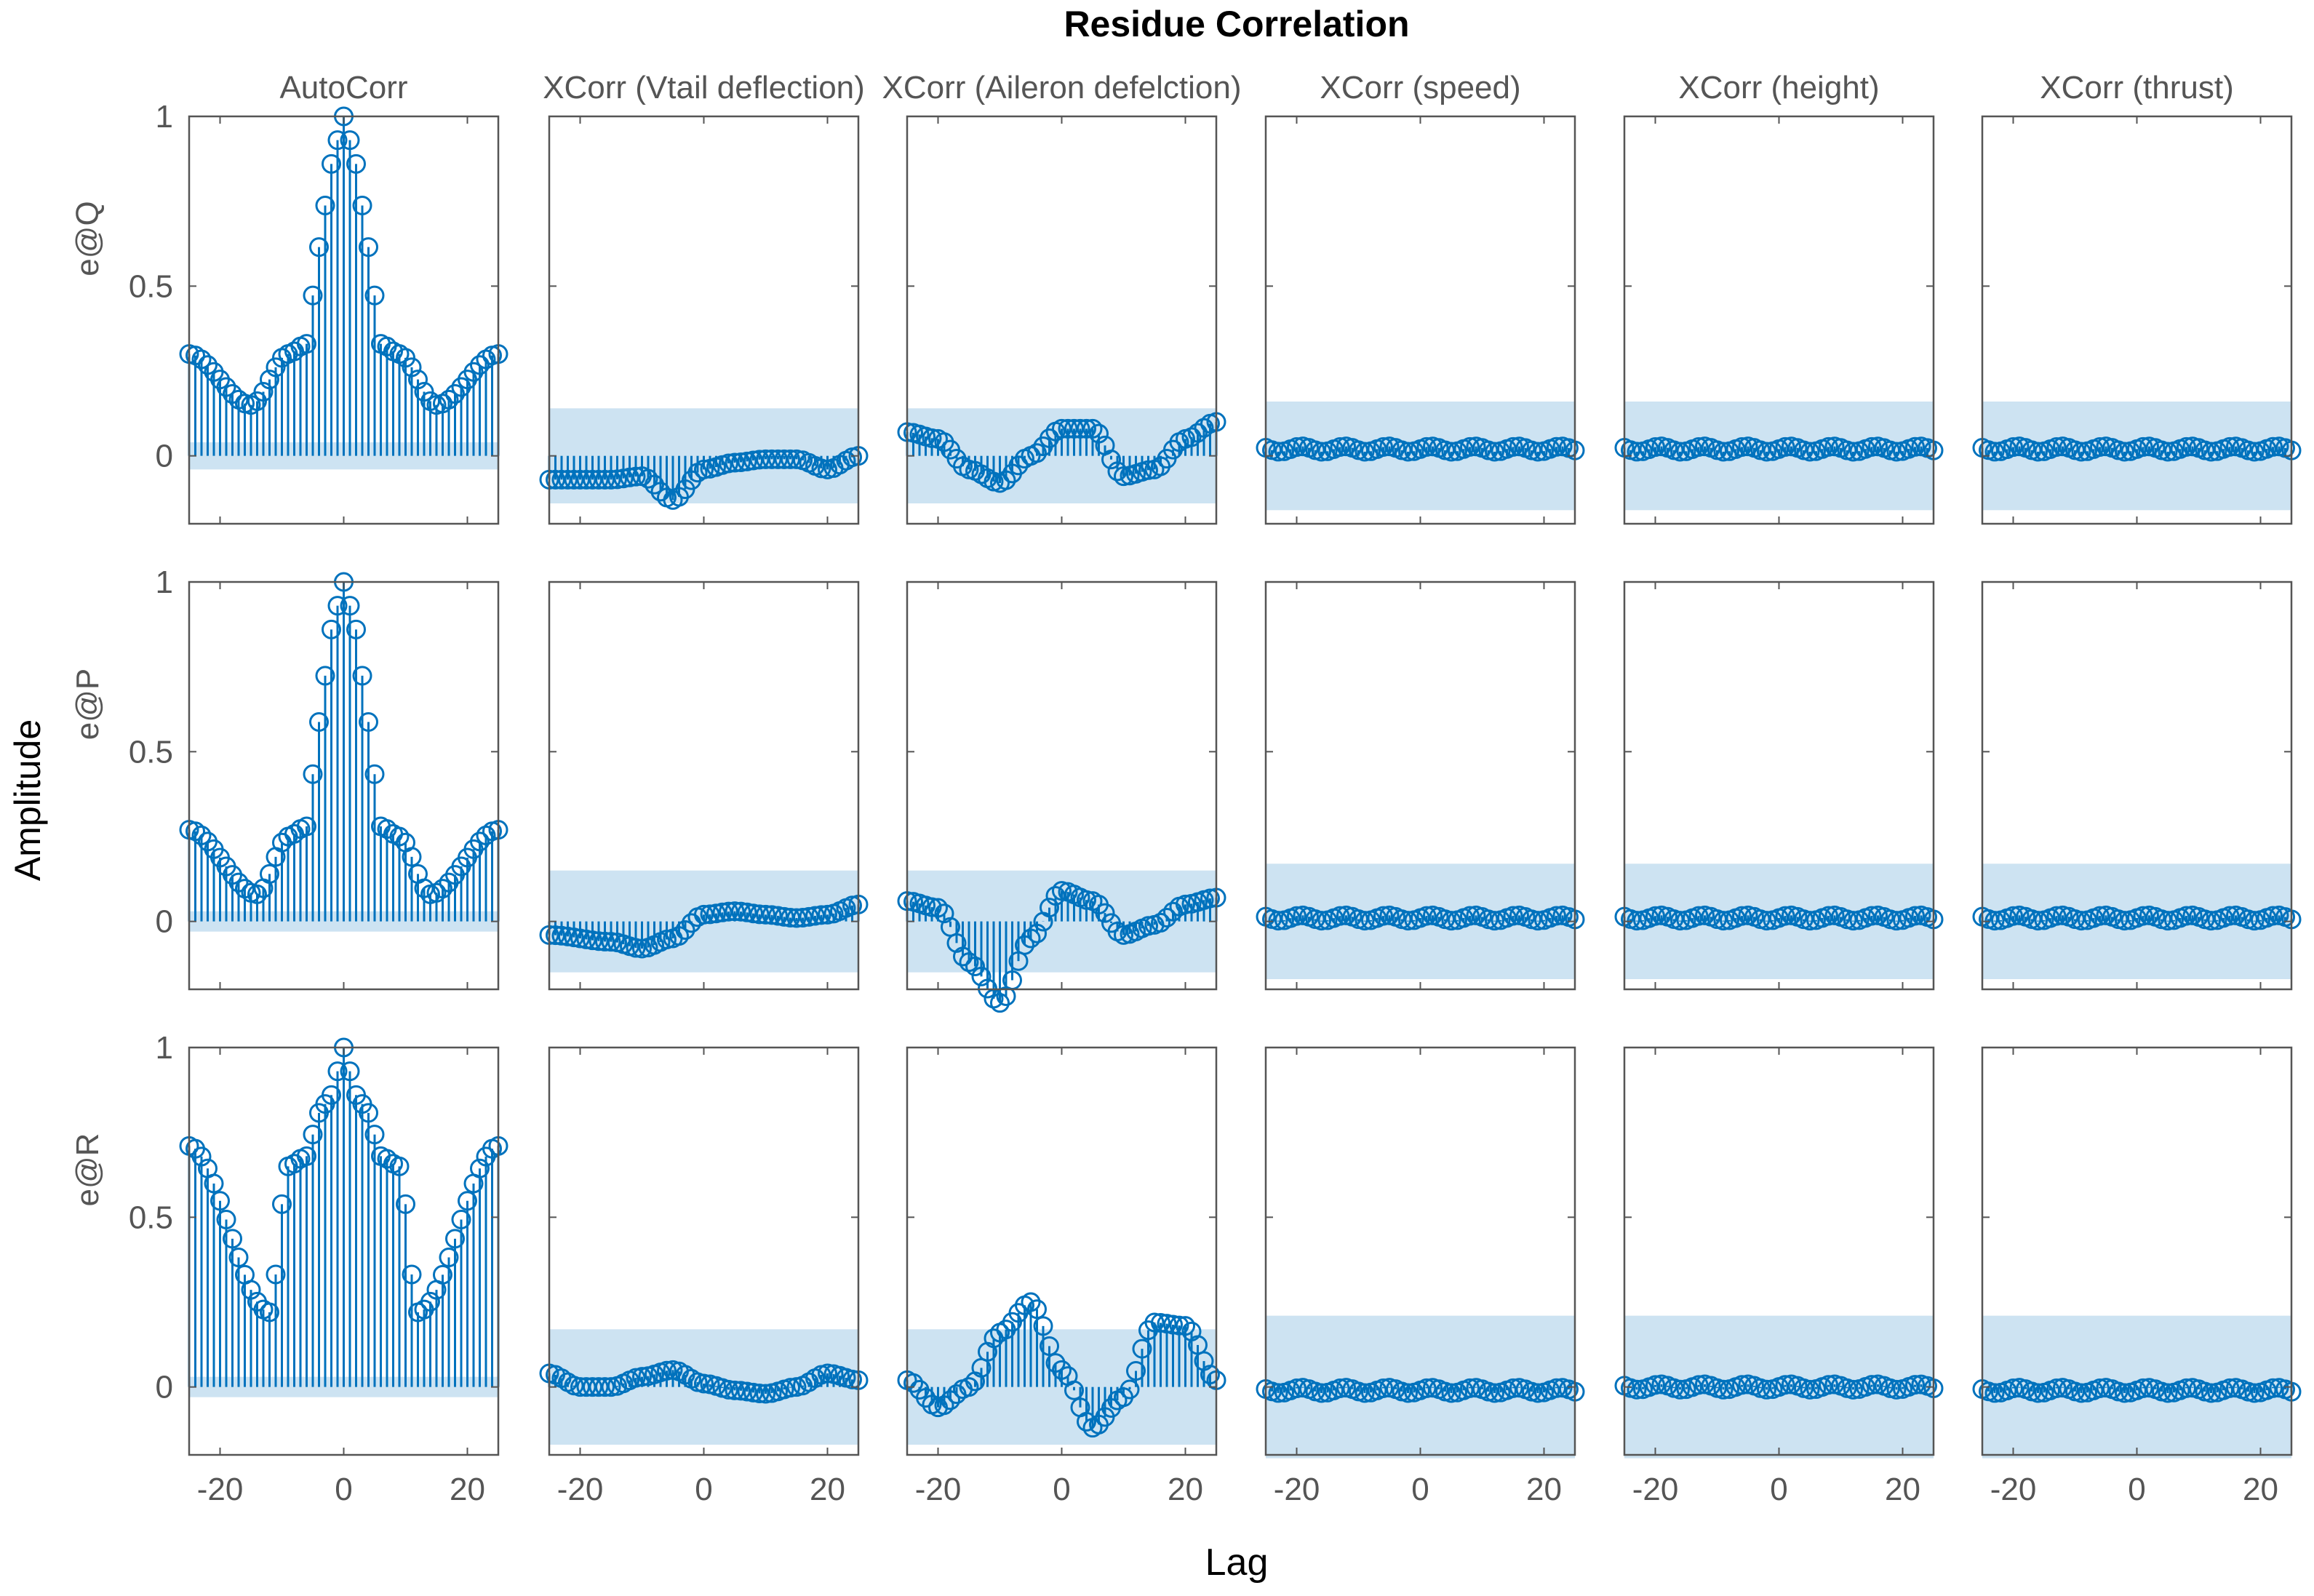 The width and height of the screenshot is (2314, 1596). Describe the element at coordinates (704, 785) in the screenshot. I see `panel-r1-c1` at that location.